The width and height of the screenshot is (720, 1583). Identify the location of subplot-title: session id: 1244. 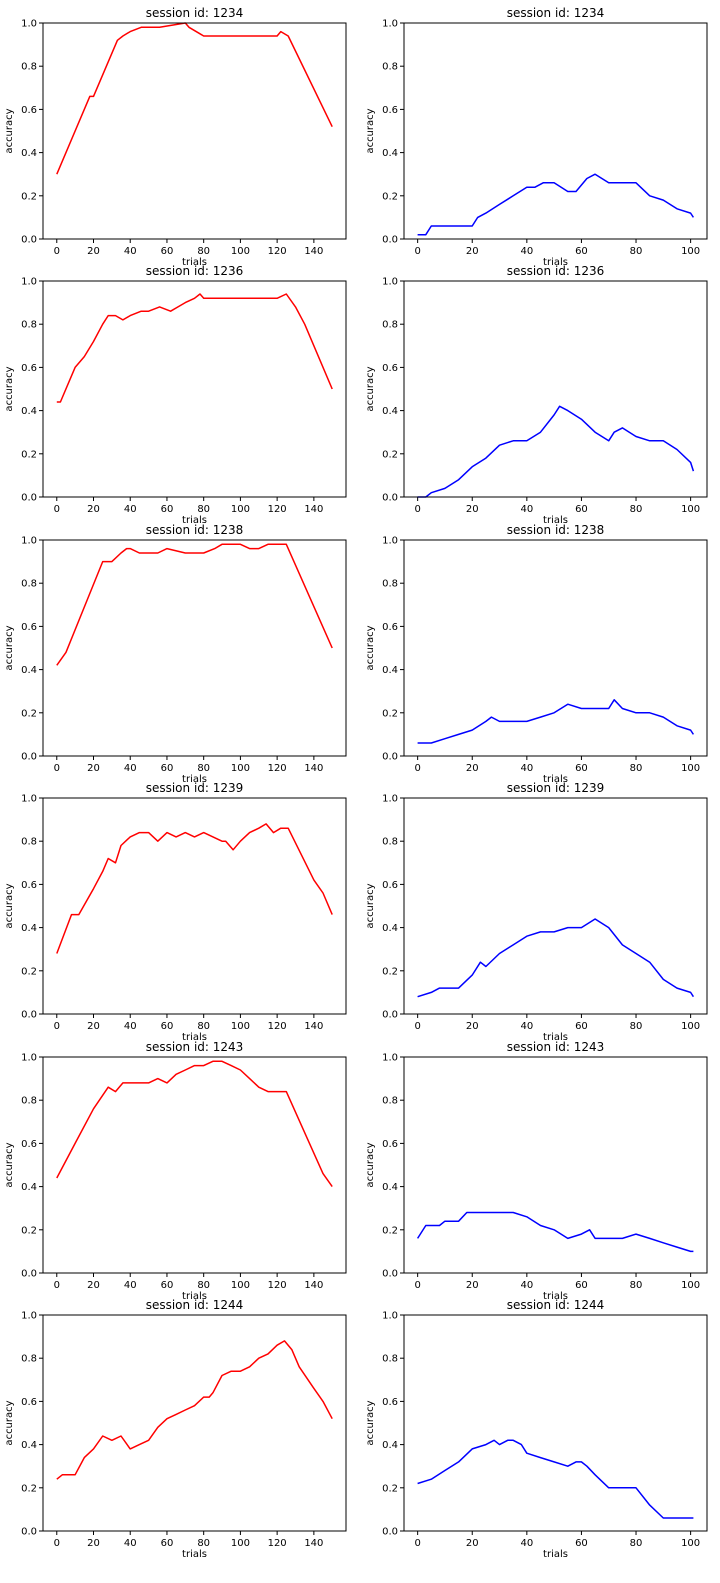
(195, 1305).